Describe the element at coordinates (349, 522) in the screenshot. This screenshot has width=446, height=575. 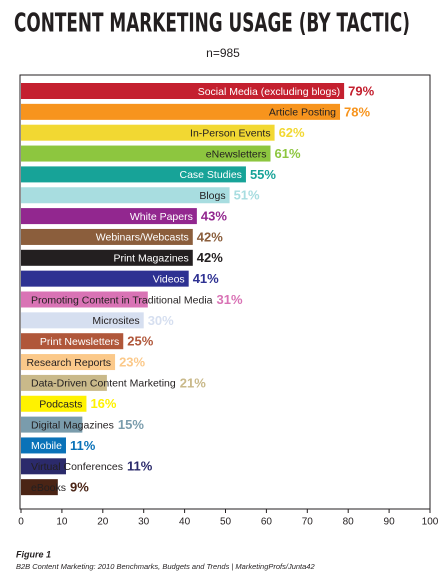
I see `x-tick-label: 80` at that location.